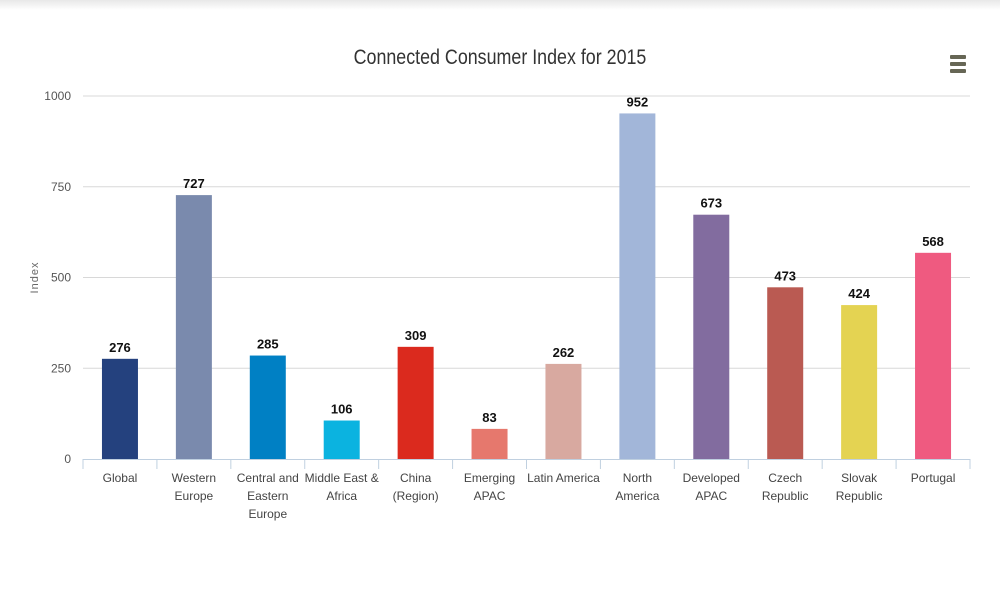 The height and width of the screenshot is (600, 1000). I want to click on x-tick-label: Czech Republic, so click(785, 487).